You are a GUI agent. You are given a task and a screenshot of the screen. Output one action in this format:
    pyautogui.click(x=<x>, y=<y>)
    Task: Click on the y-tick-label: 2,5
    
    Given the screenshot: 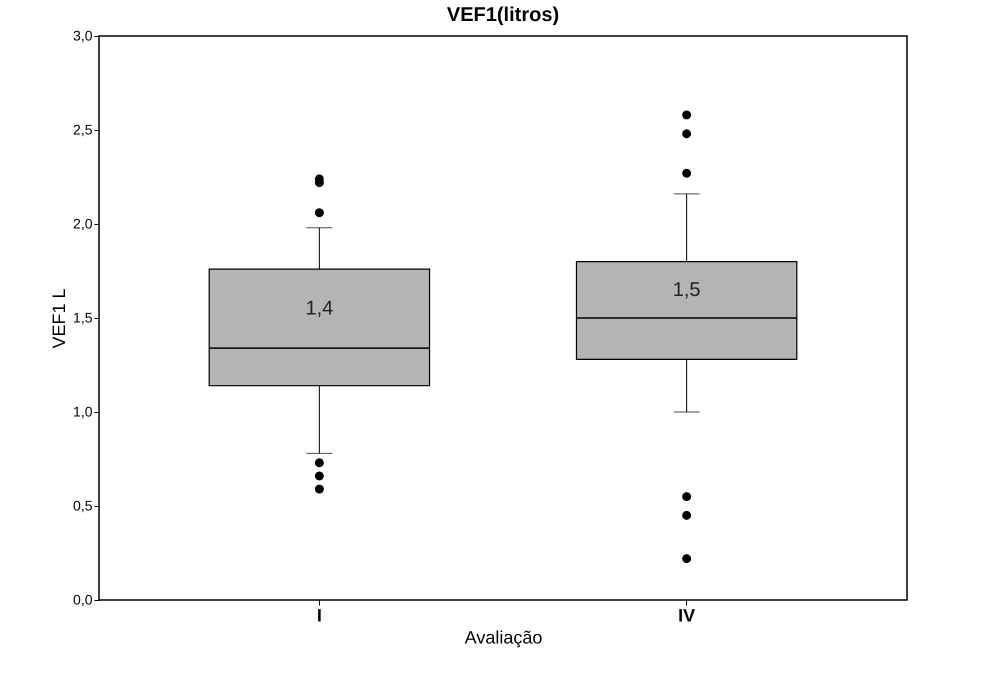 What is the action you would take?
    pyautogui.click(x=83, y=130)
    